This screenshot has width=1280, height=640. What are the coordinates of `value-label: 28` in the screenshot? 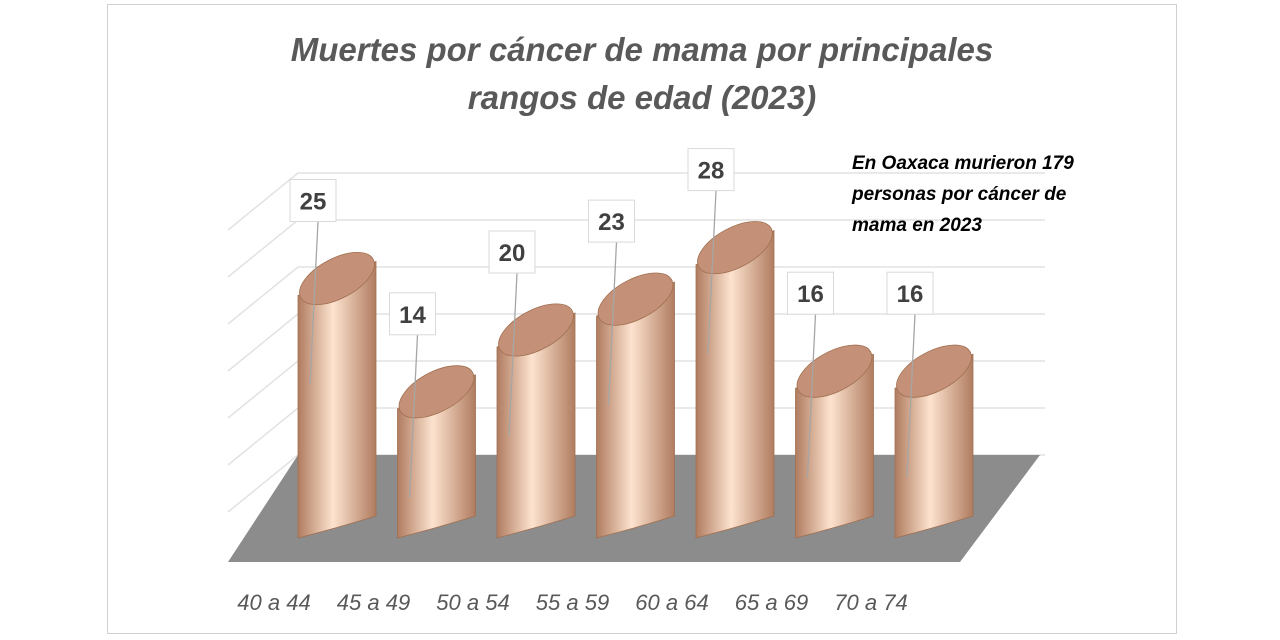 It's located at (711, 171).